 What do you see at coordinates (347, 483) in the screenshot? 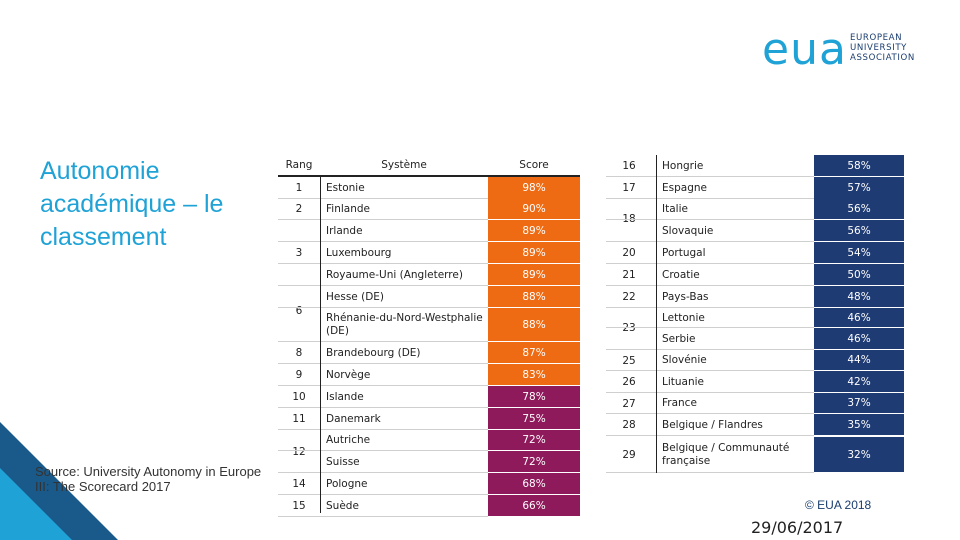
I see `system-cell: Pologne` at bounding box center [347, 483].